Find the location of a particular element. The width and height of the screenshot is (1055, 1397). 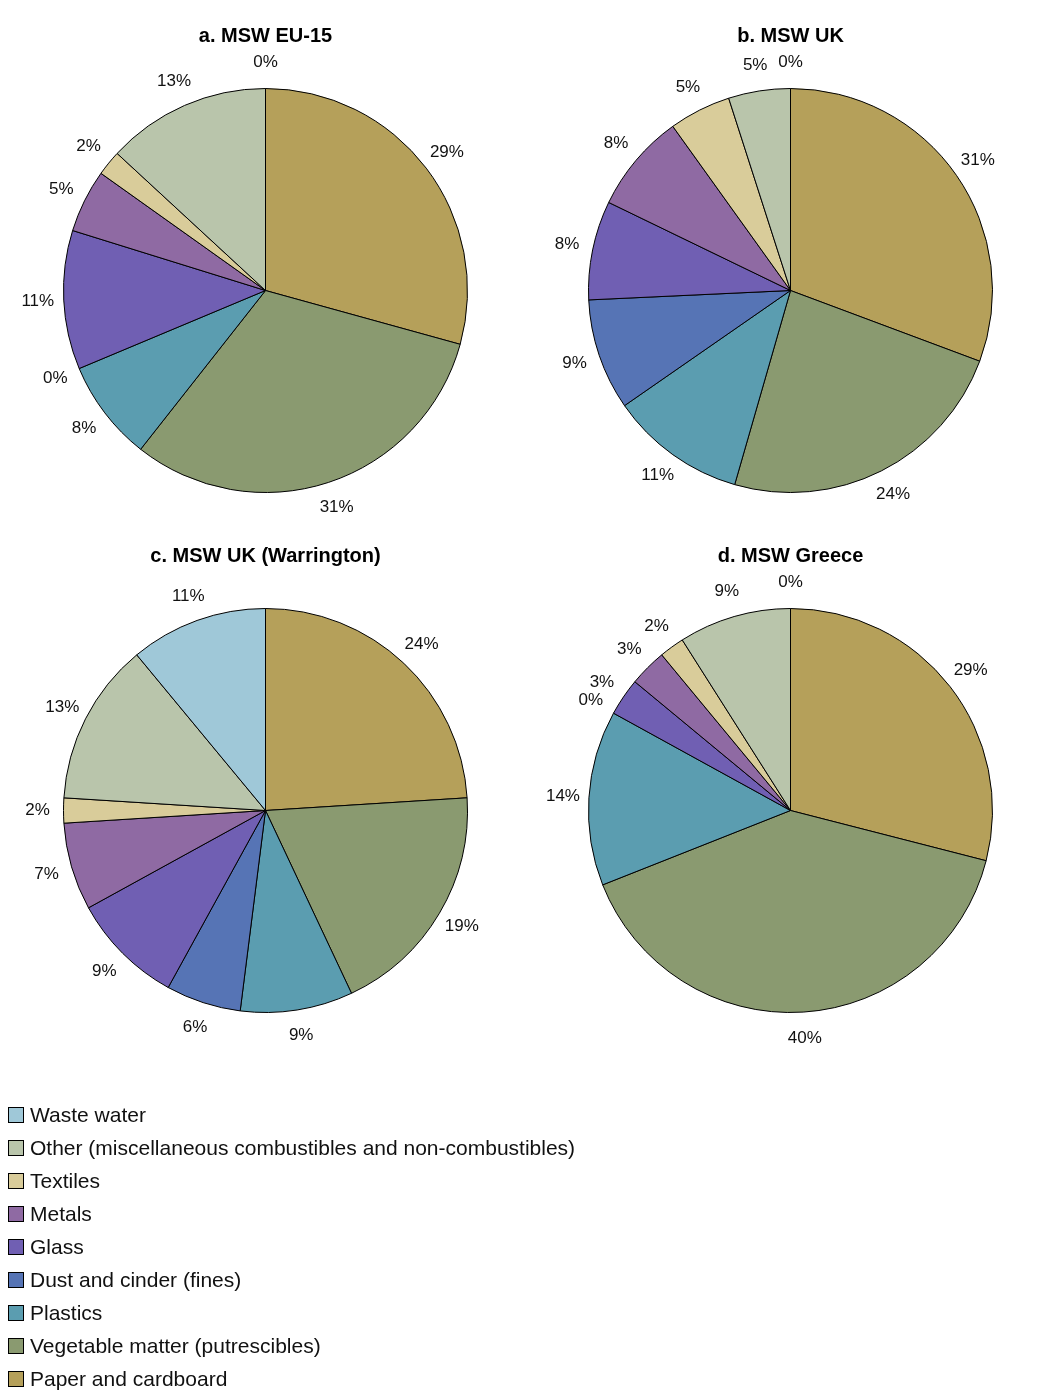

chart-title: c. MSW UK (Warrington) is located at coordinates (265, 554).